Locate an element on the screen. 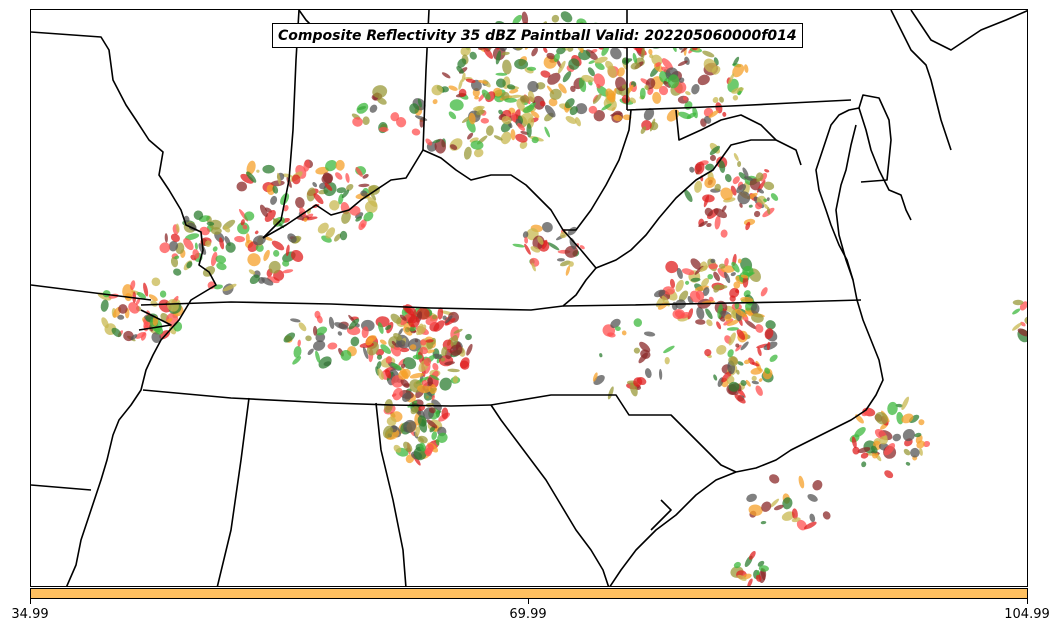 This screenshot has width=1062, height=633. maryland-border is located at coordinates (738, 137).